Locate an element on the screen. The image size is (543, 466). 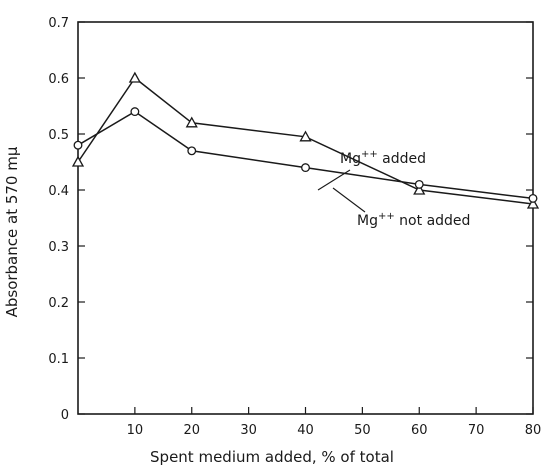
x-tick-label: 40 is located at coordinates (305, 430).